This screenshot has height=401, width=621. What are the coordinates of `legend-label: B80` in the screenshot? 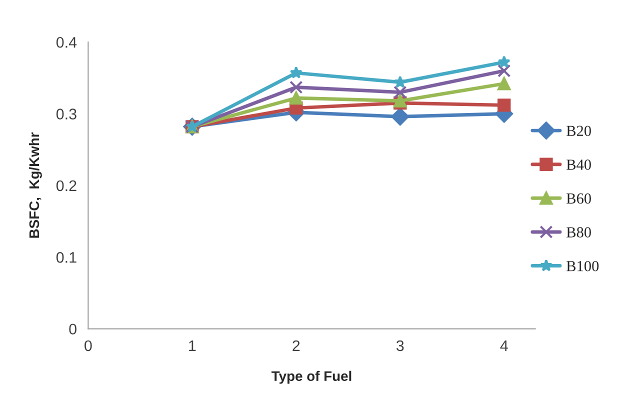 It's located at (578, 232).